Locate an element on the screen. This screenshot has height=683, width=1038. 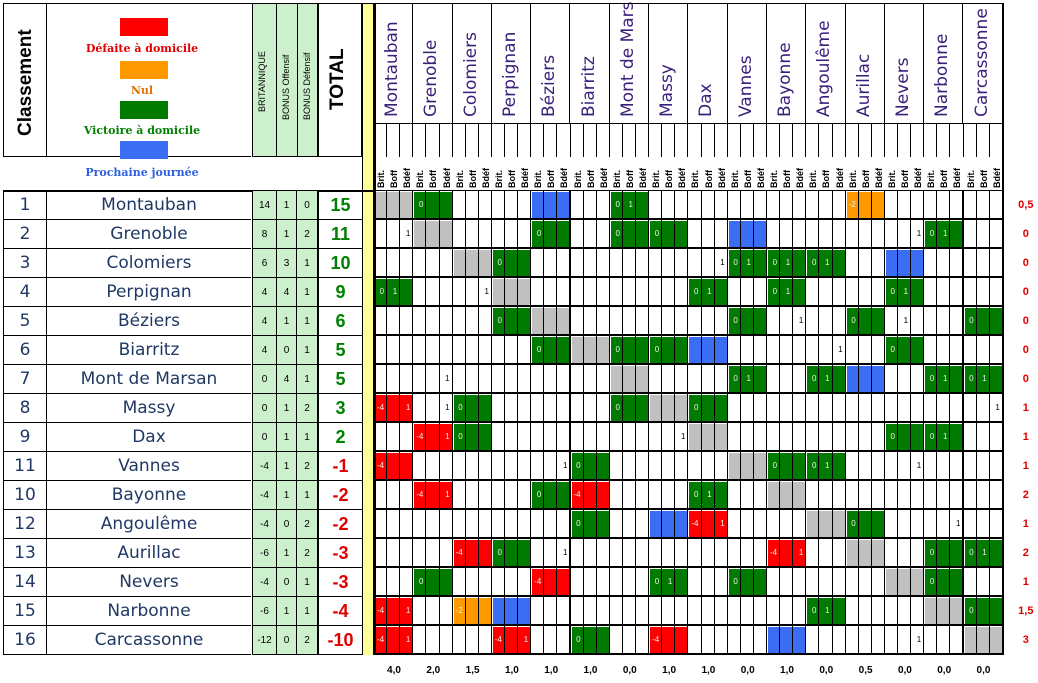
points-extra: 1,5 is located at coordinates (1026, 611).